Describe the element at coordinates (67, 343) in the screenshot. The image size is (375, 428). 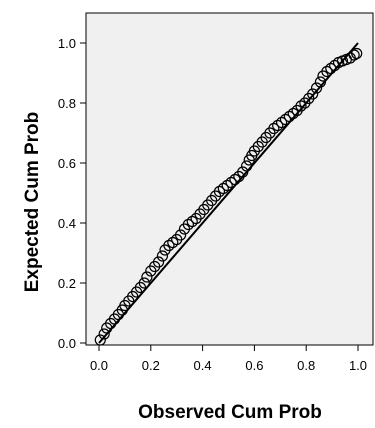
I see `y-tick-label: 0.0` at that location.